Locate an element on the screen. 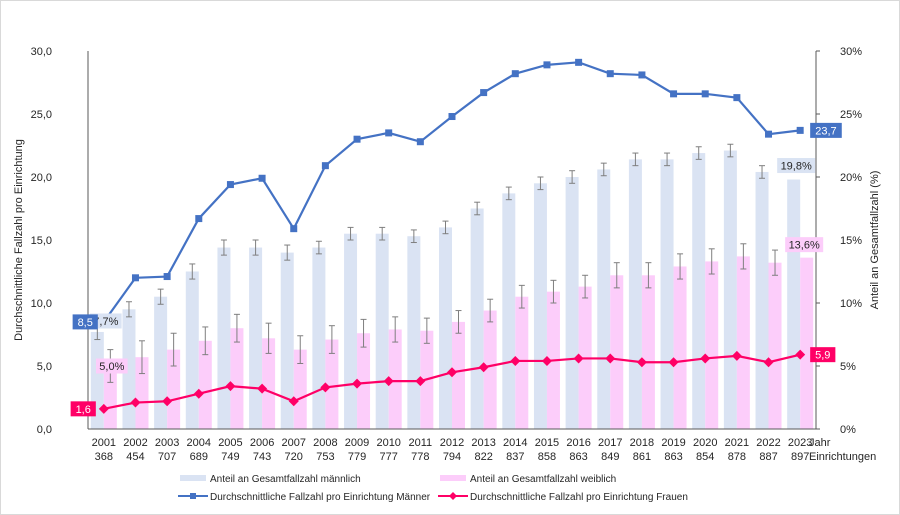  y-tick-right-label: 5% is located at coordinates (848, 367).